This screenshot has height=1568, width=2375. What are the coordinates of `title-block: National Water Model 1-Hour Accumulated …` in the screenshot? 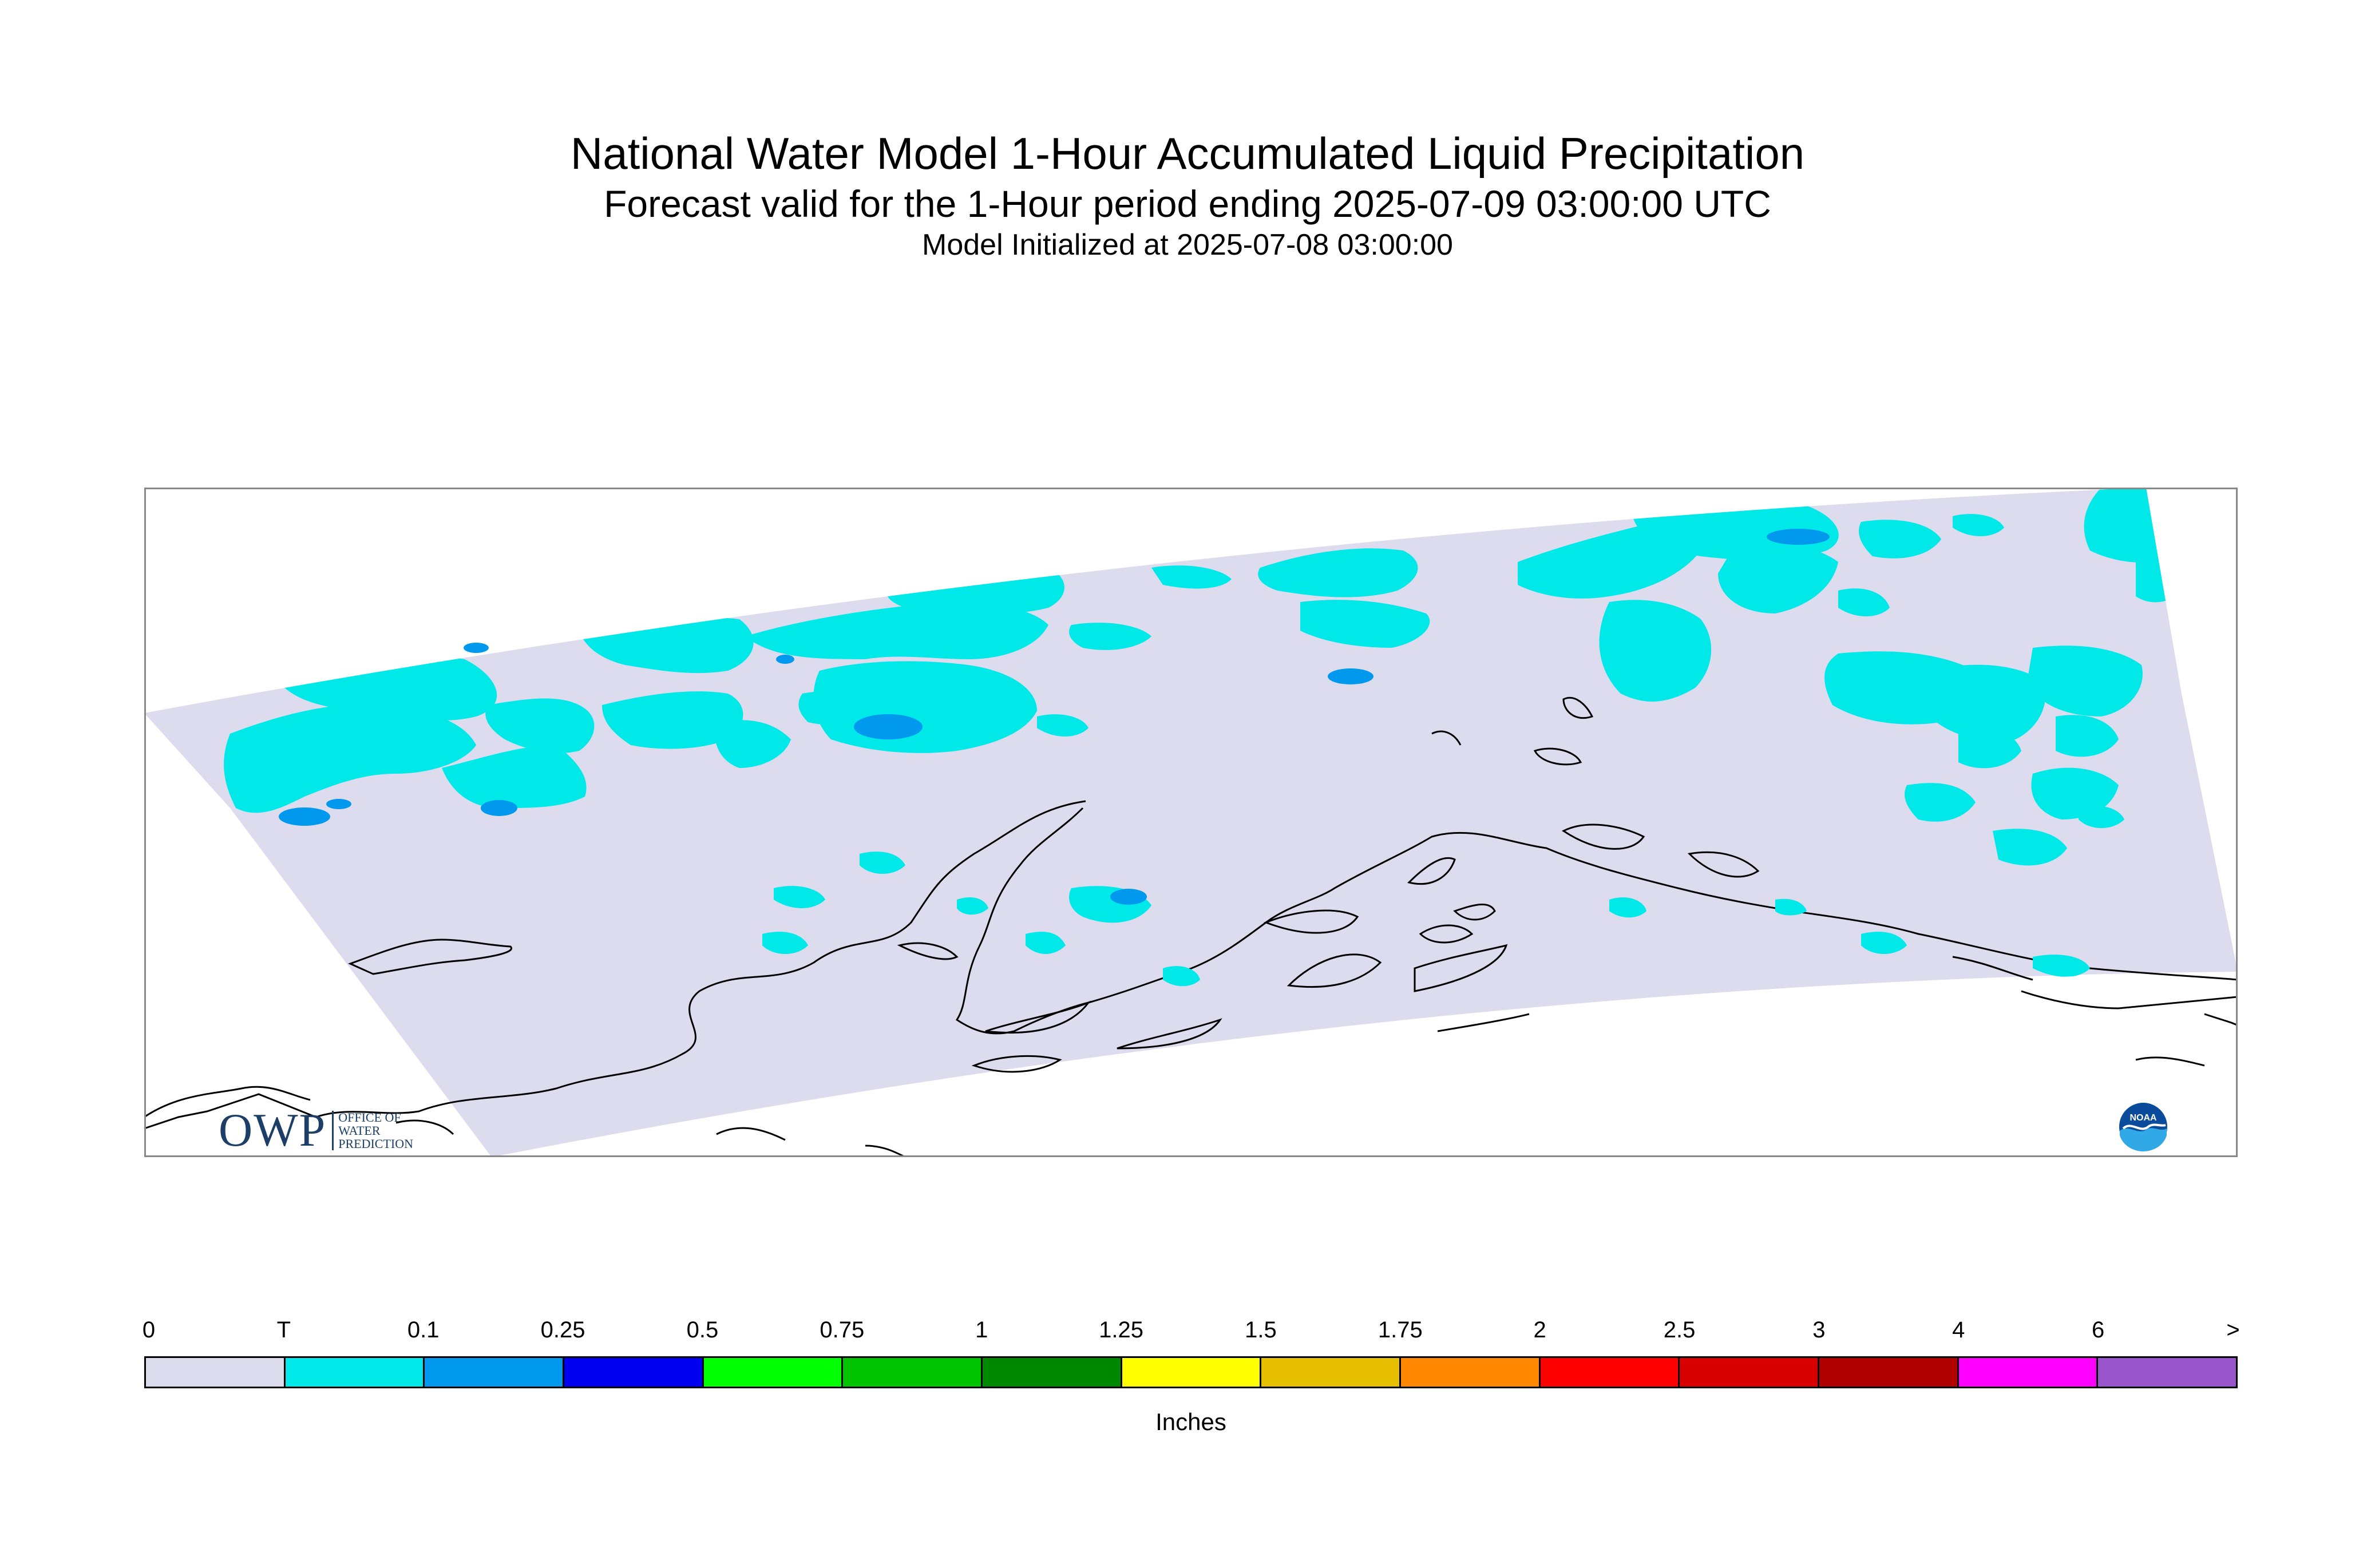 It's located at (1187, 194).